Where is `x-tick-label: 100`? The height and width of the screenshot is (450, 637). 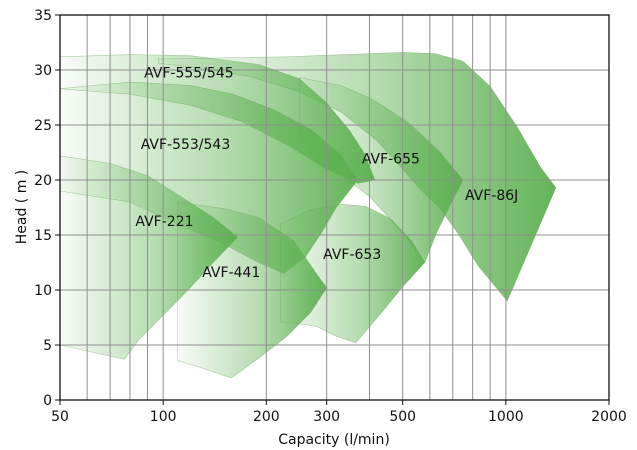
x-tick-label: 100 is located at coordinates (163, 417).